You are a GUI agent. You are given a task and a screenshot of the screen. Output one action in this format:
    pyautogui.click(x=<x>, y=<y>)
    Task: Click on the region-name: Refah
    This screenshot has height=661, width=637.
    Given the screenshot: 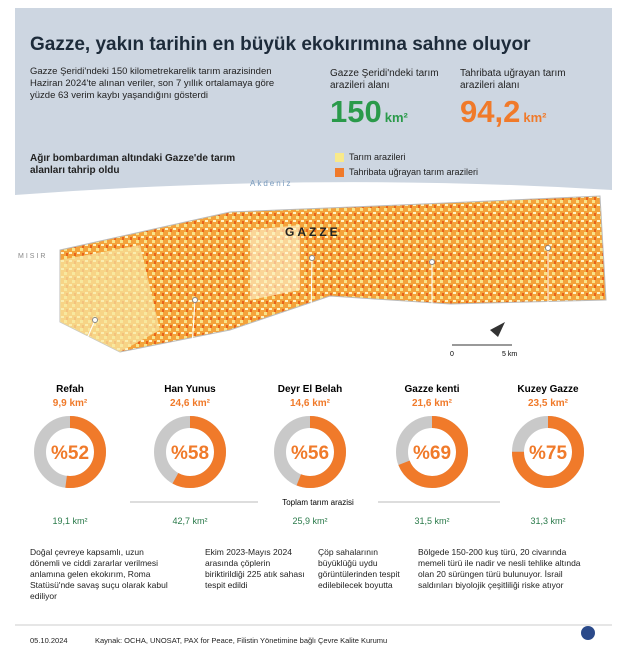 What is the action you would take?
    pyautogui.click(x=70, y=389)
    